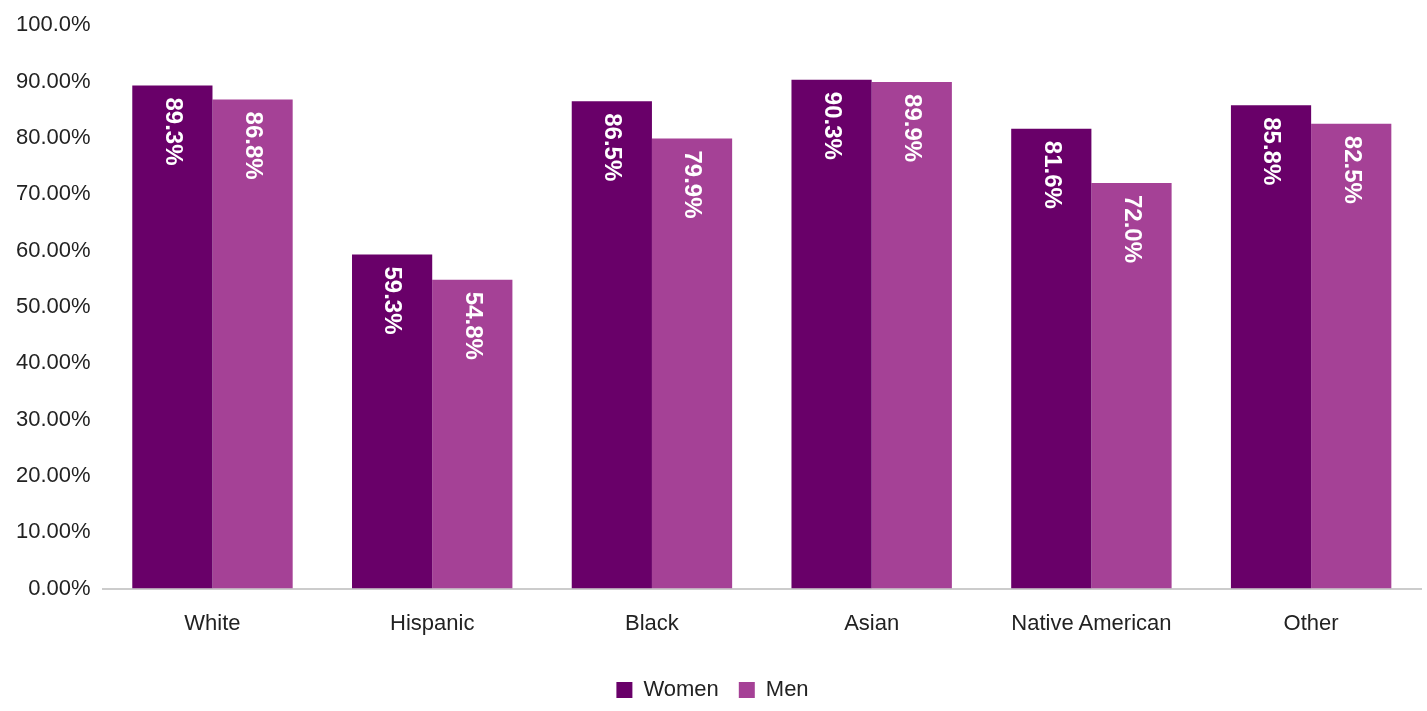 The width and height of the screenshot is (1427, 711). Describe the element at coordinates (652, 622) in the screenshot. I see `x-tick-label: Black` at that location.